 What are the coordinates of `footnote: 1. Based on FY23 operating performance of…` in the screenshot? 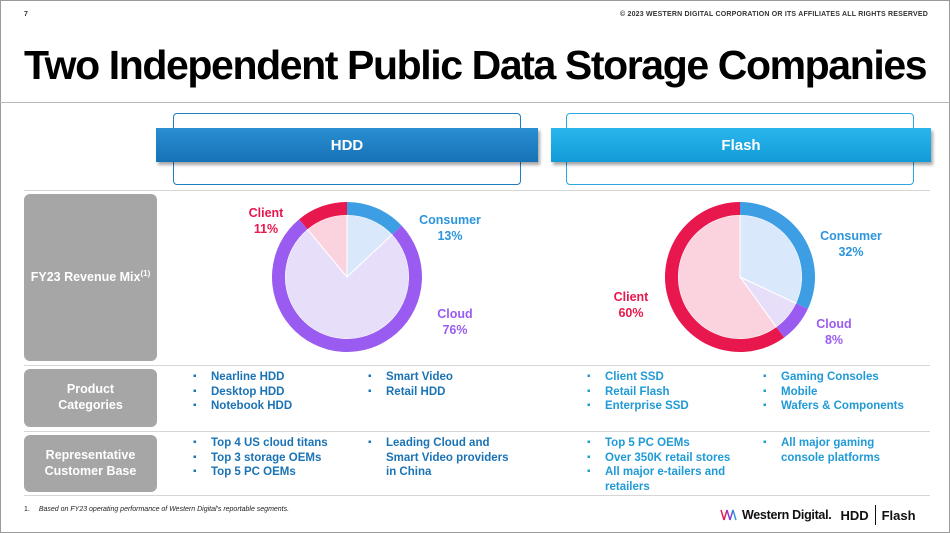 It's located at (156, 509).